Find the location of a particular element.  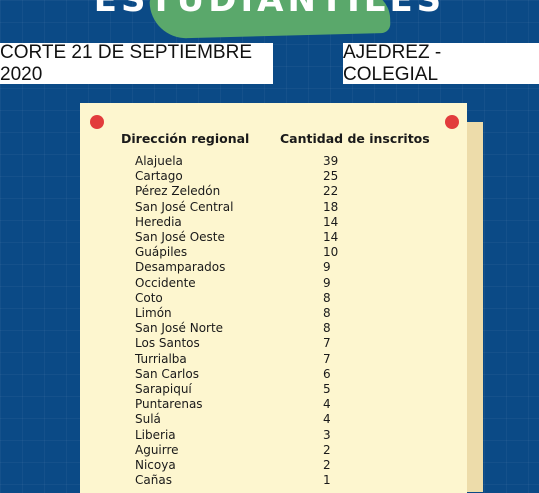

row-name: Aguirre is located at coordinates (157, 449).